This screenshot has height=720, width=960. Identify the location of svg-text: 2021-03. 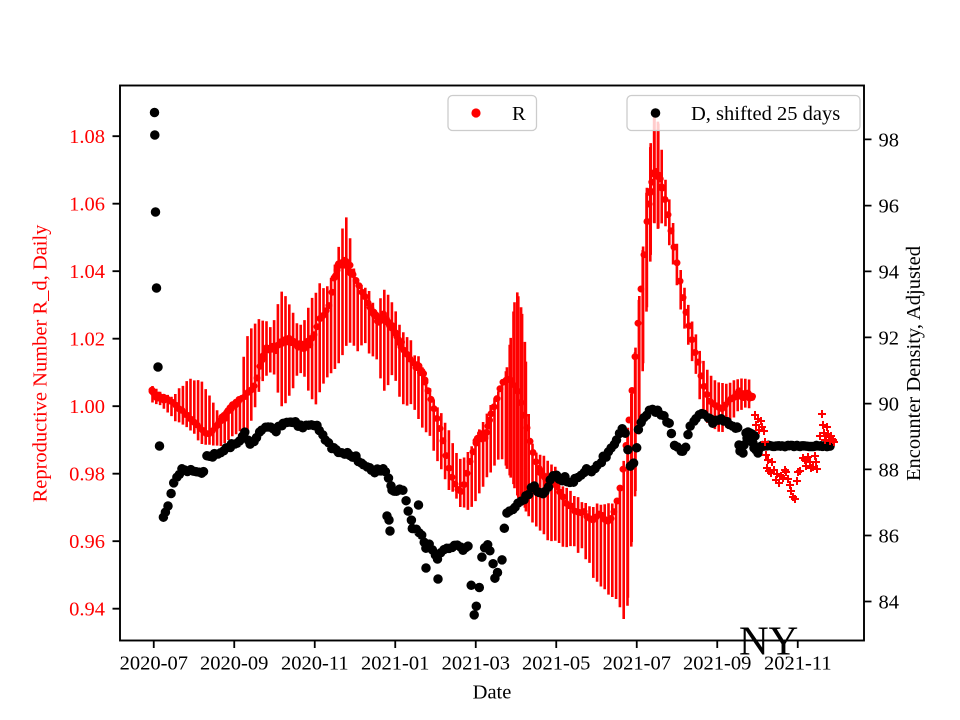
(476, 664).